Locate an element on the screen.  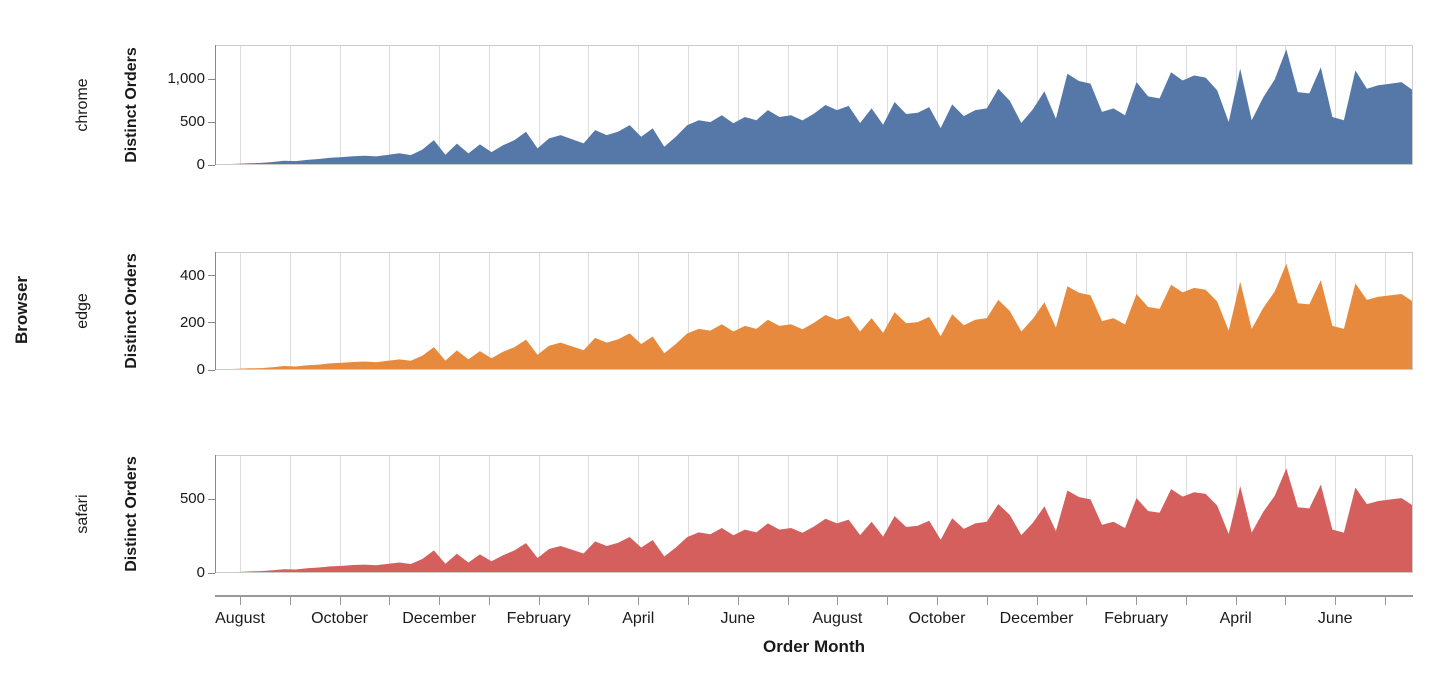
area-plot-chrome is located at coordinates (814, 105).